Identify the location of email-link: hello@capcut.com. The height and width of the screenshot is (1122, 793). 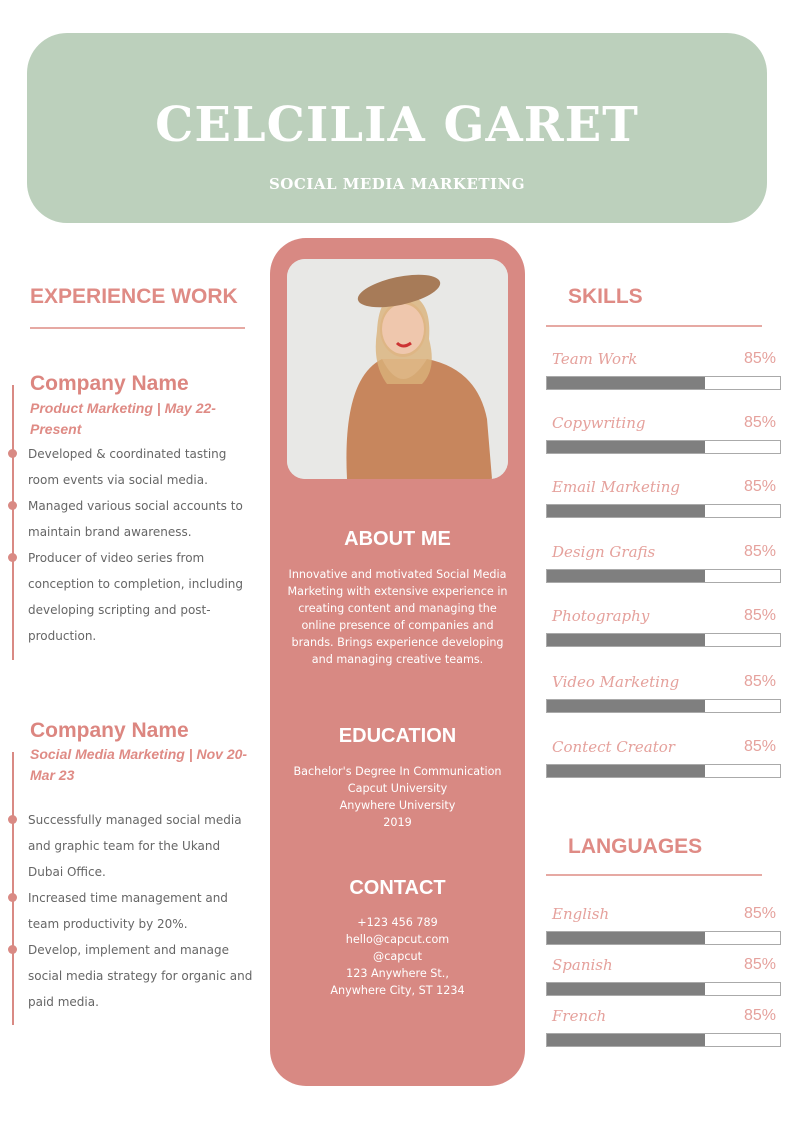
(397, 939).